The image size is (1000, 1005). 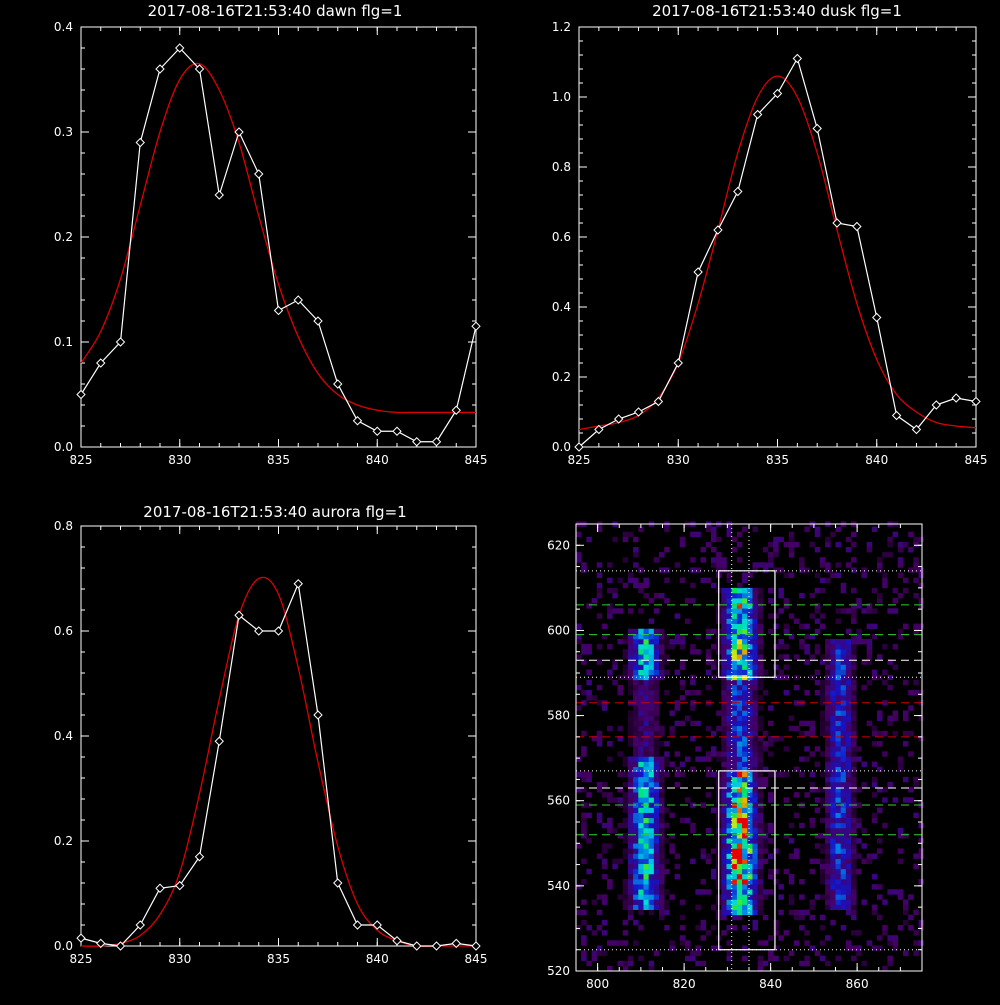 I want to click on heatmap-y-tick-label: 560, so click(x=558, y=801).